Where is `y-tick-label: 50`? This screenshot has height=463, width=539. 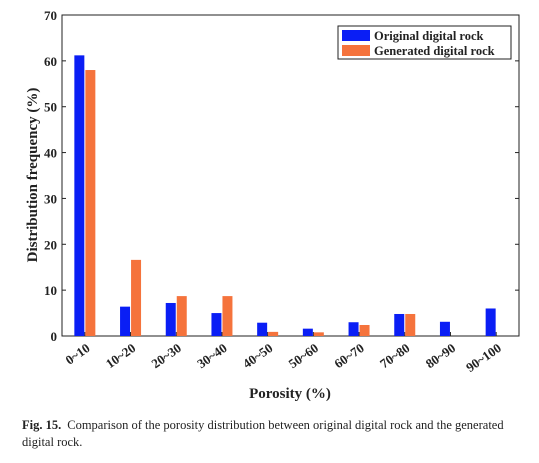
y-tick-label: 50 is located at coordinates (50, 107).